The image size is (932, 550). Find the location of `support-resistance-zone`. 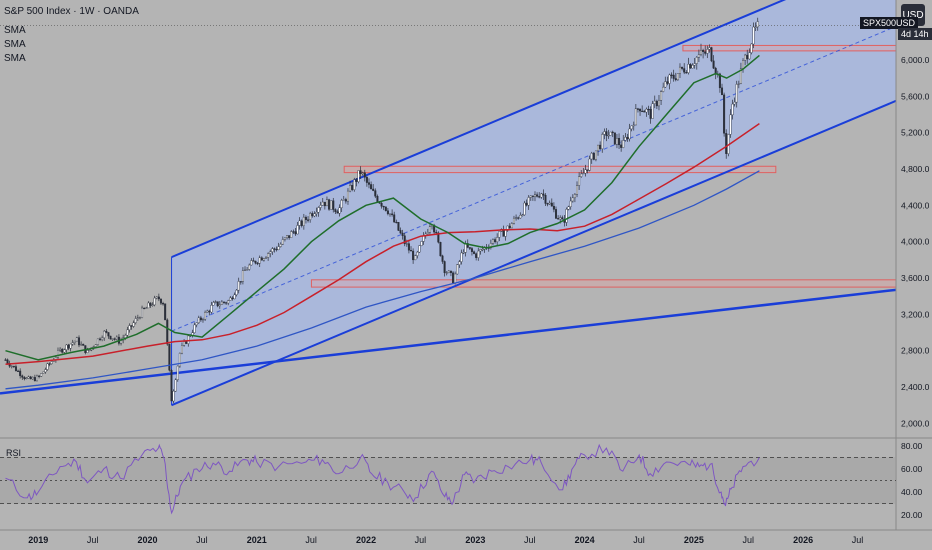

support-resistance-zone is located at coordinates (789, 48).